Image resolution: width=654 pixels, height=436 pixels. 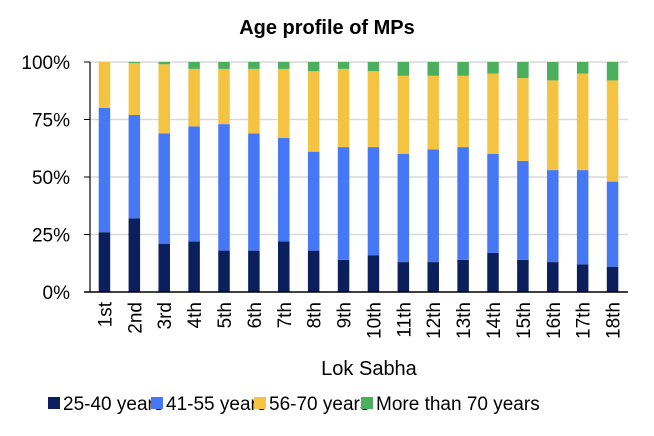 I want to click on legend-item: 25-40 years, so click(x=105, y=404).